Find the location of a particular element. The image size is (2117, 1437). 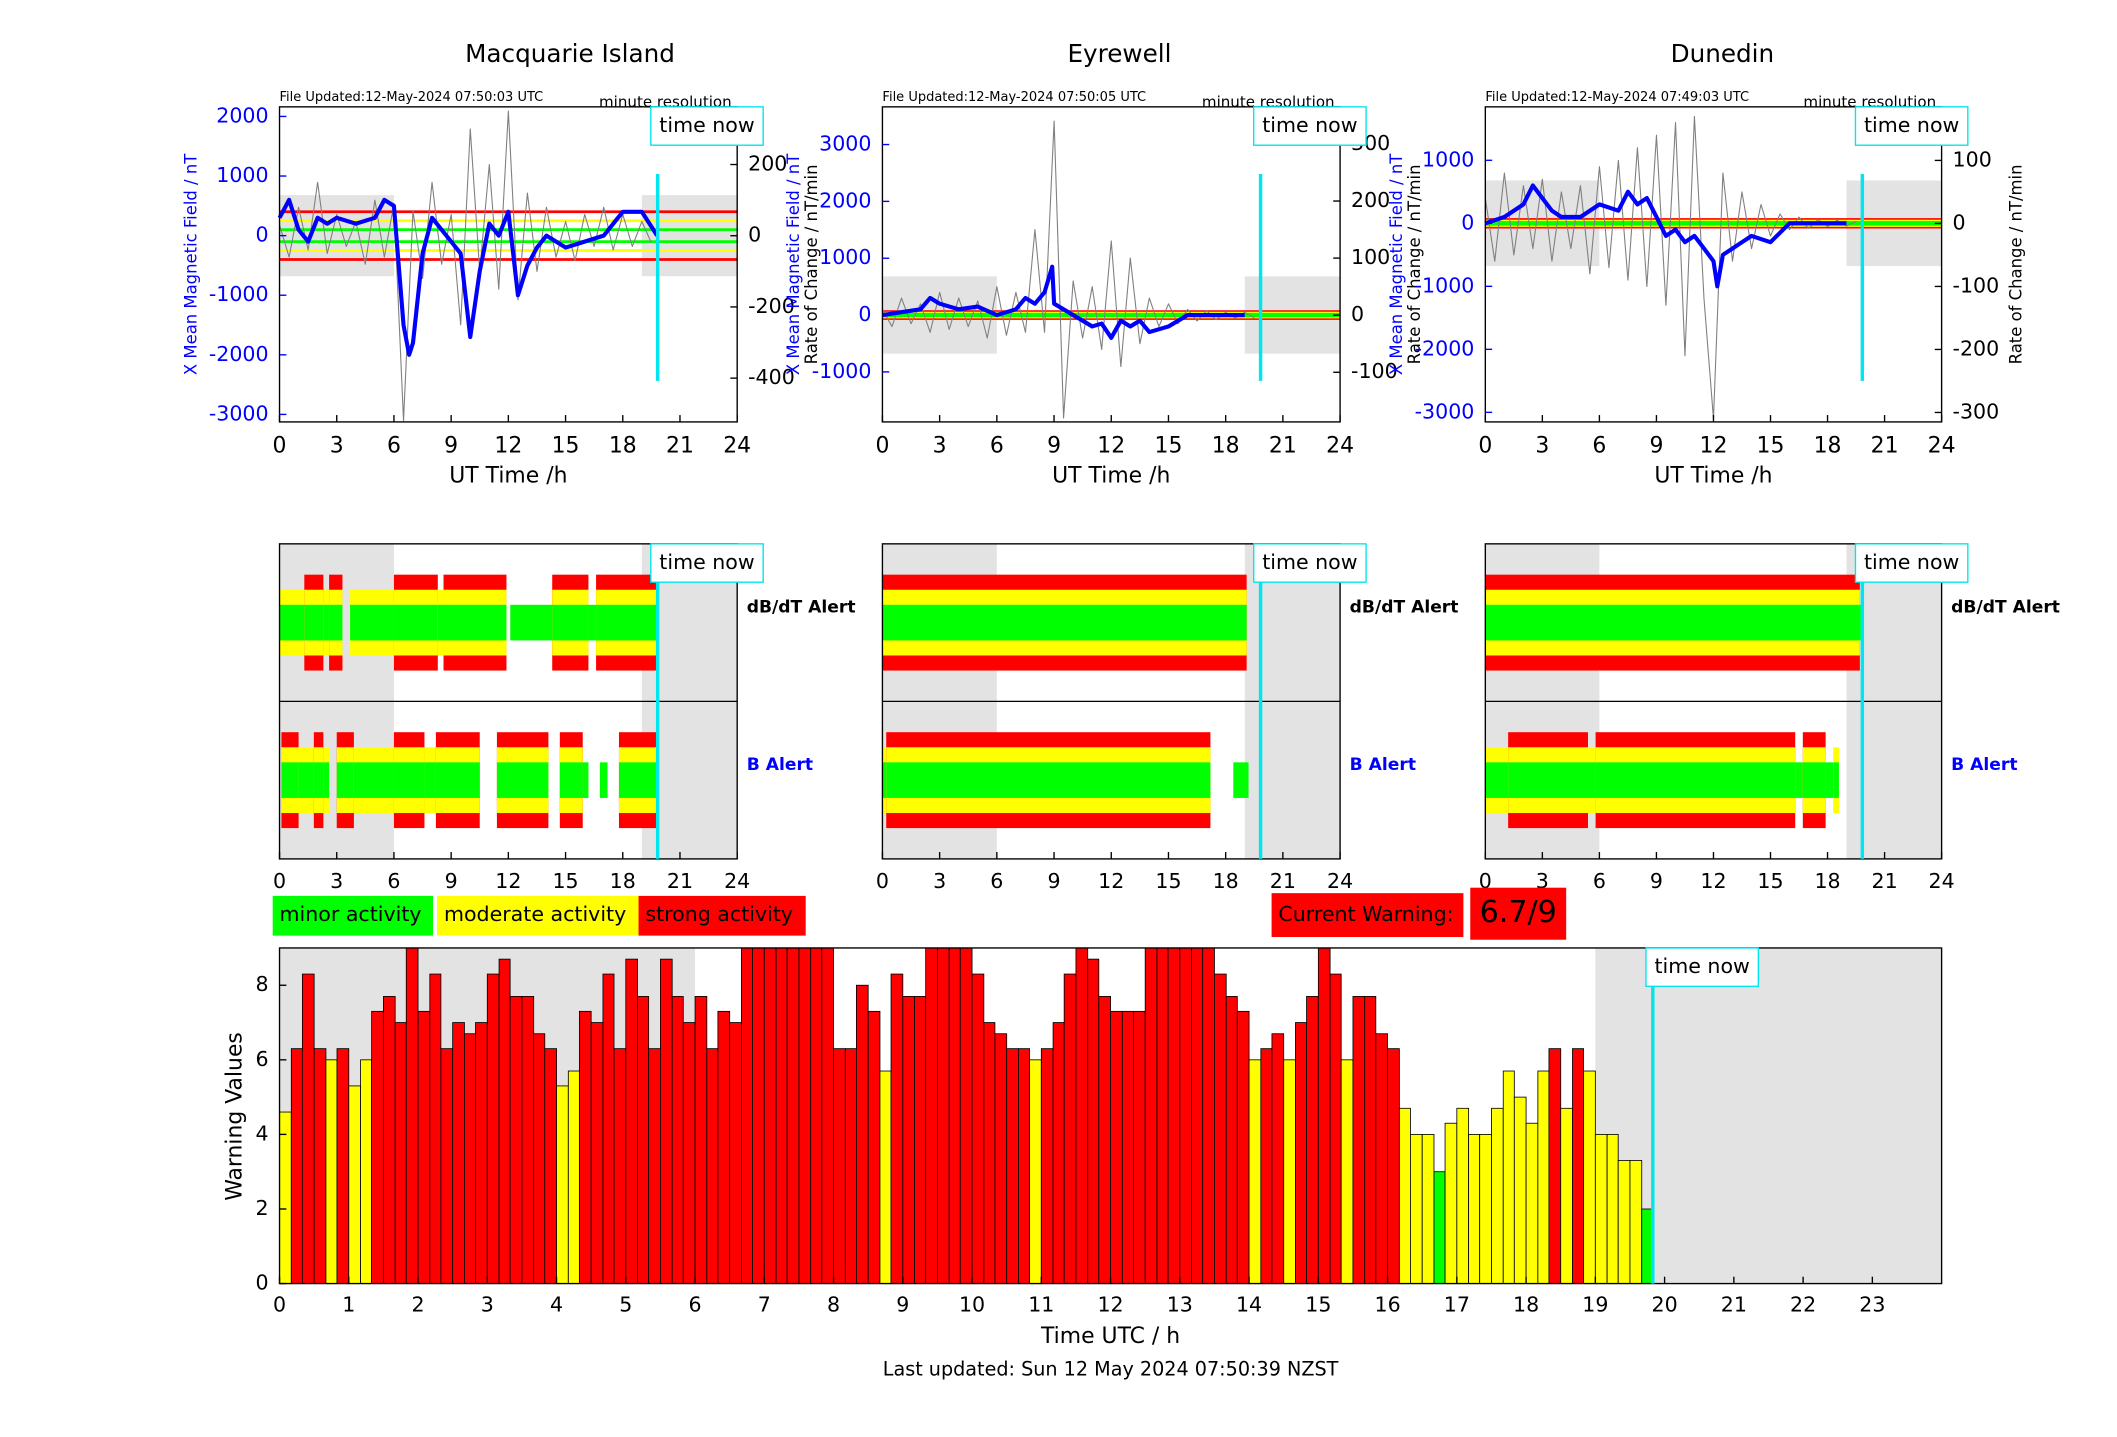

y-tick-label: 0 is located at coordinates (261, 235).